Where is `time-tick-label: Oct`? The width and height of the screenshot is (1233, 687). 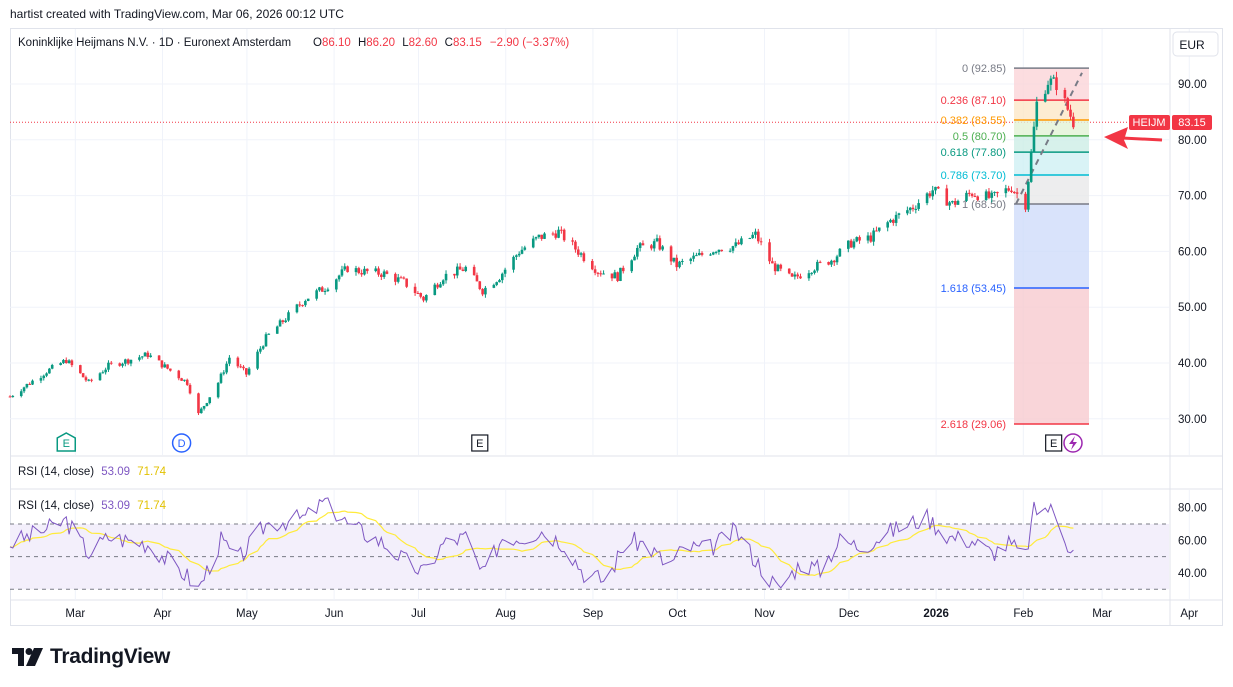 time-tick-label: Oct is located at coordinates (677, 614).